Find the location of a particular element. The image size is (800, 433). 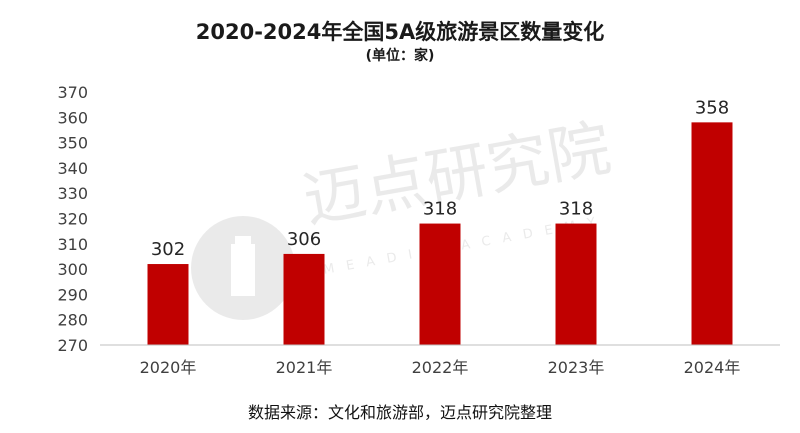

x-axis-ticks: 2020年 2021年 2022年 2023年 2024年 is located at coordinates (440, 367).